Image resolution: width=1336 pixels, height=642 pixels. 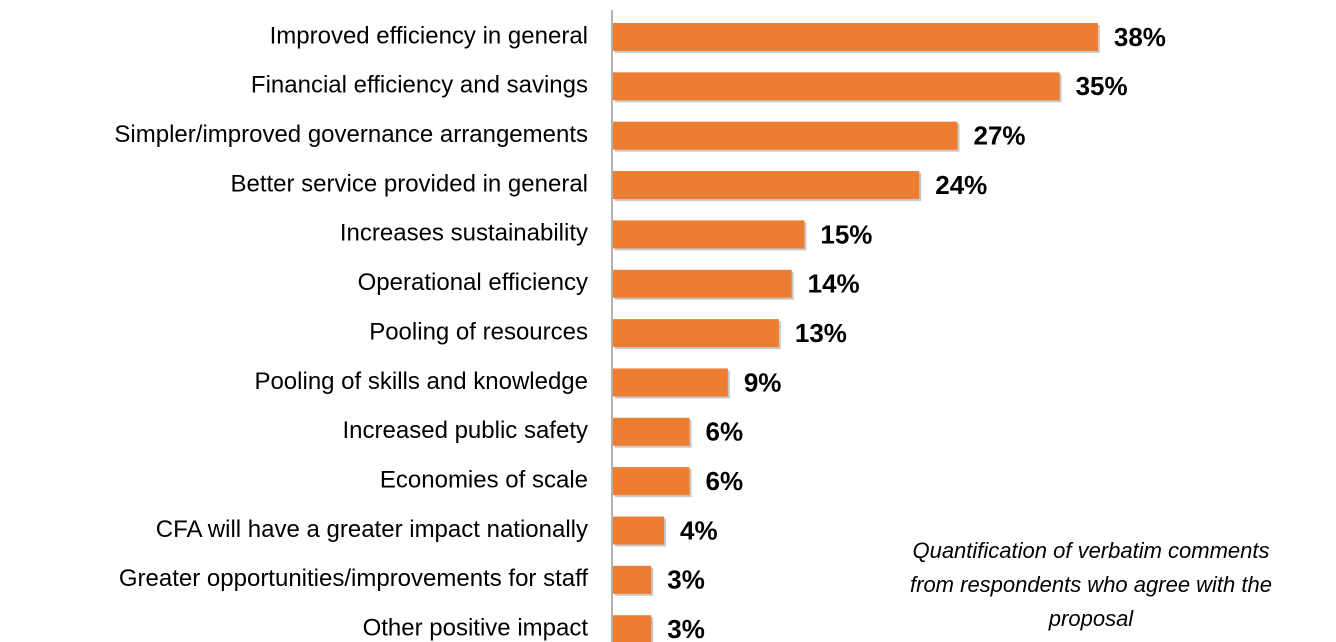 What do you see at coordinates (1102, 86) in the screenshot?
I see `value-label: 35%` at bounding box center [1102, 86].